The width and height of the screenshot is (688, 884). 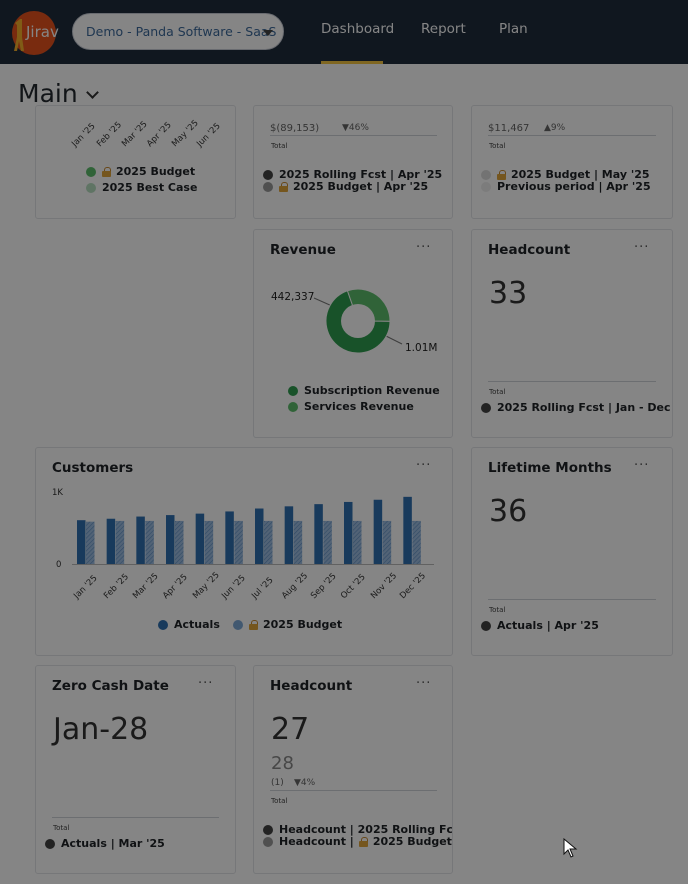 I want to click on diff-value: (1), so click(x=277, y=783).